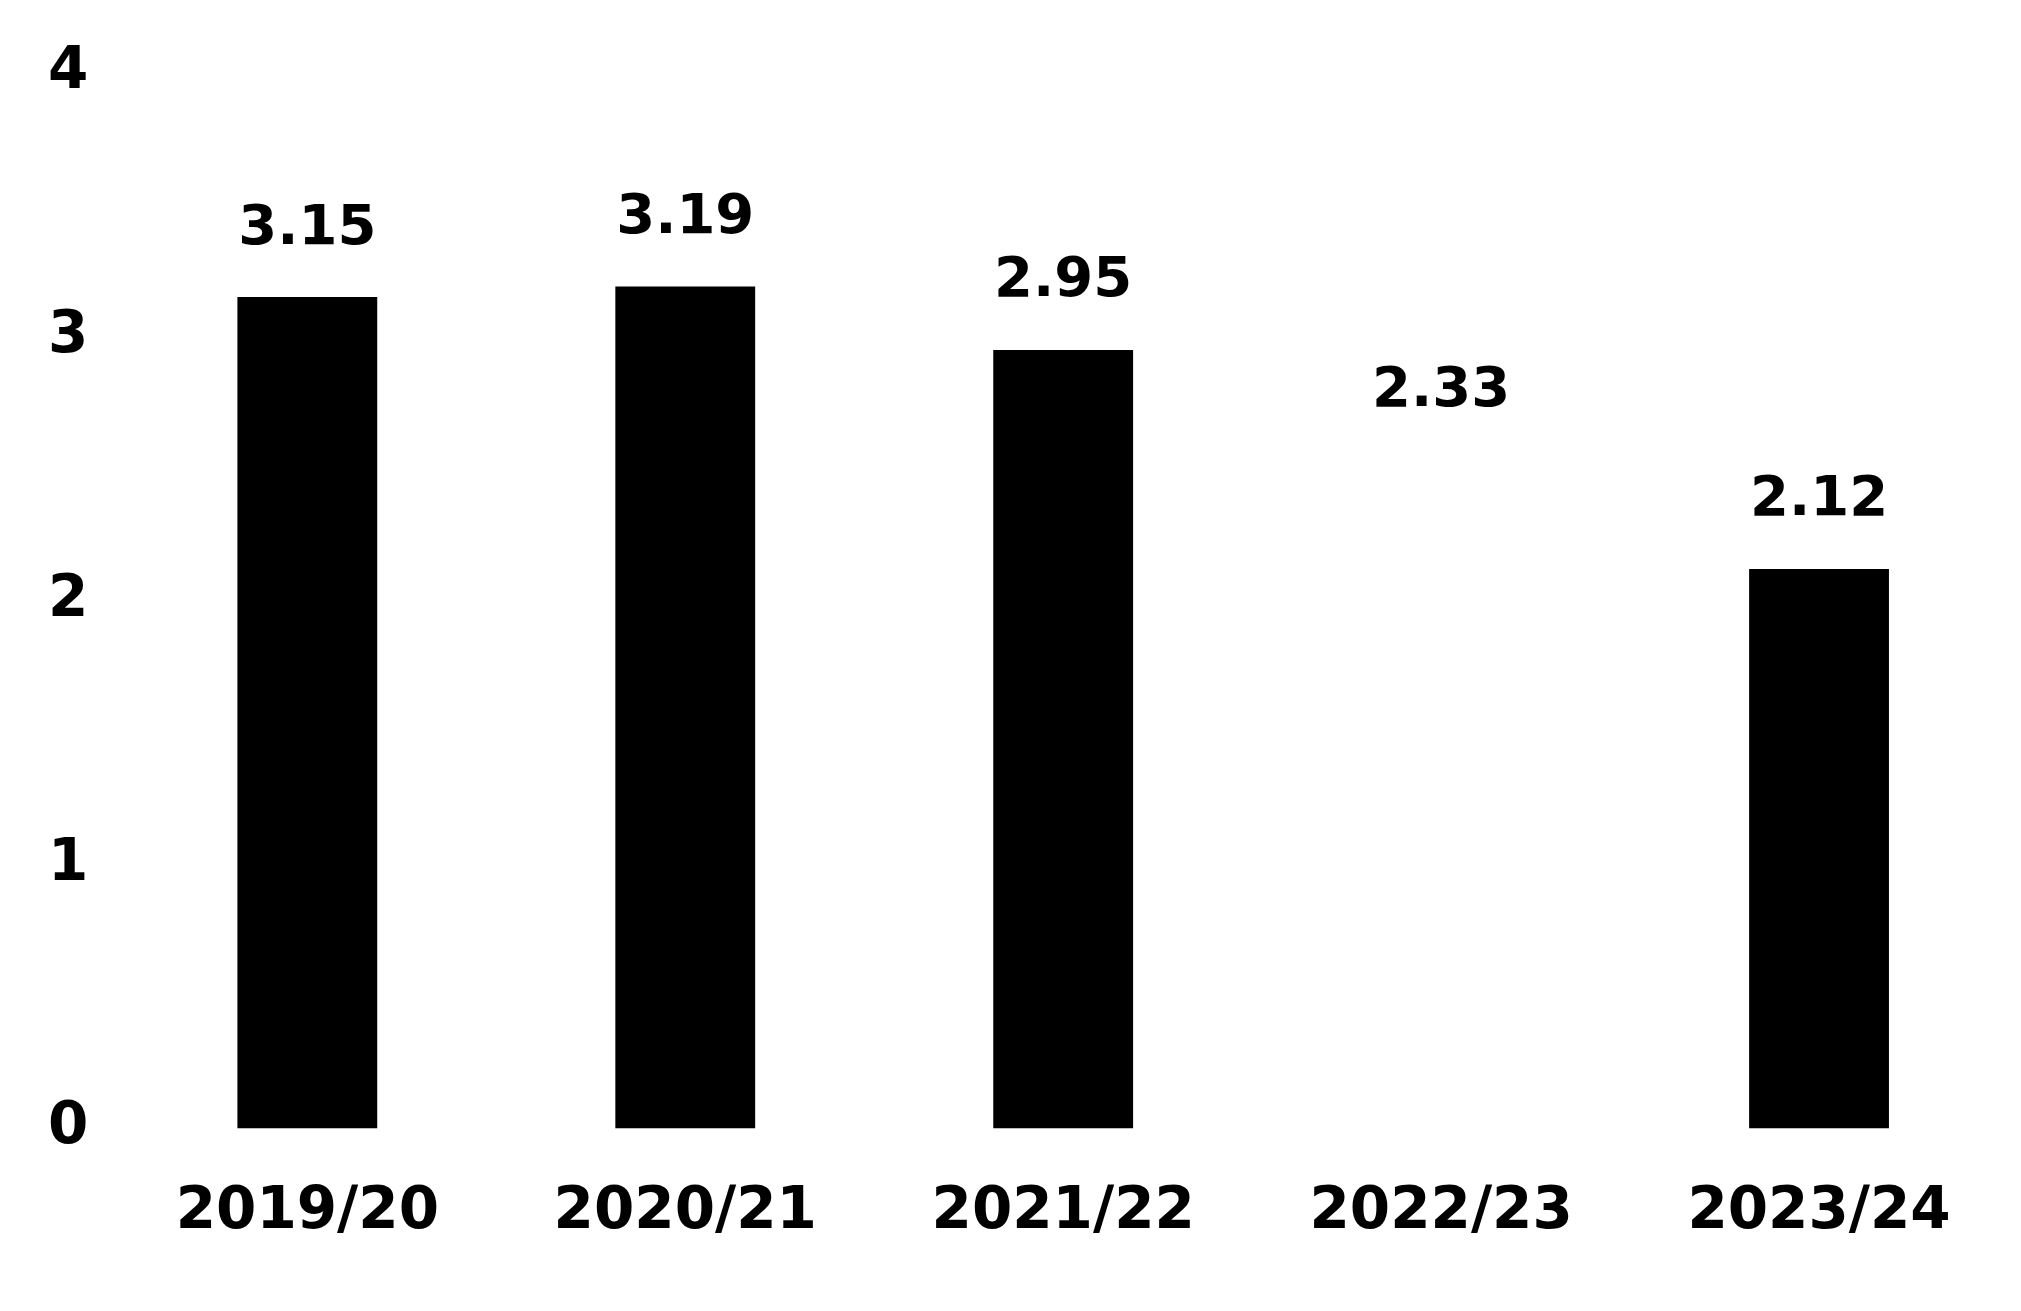 This screenshot has height=1311, width=2021. What do you see at coordinates (1819, 496) in the screenshot?
I see `data-label: 2.12` at bounding box center [1819, 496].